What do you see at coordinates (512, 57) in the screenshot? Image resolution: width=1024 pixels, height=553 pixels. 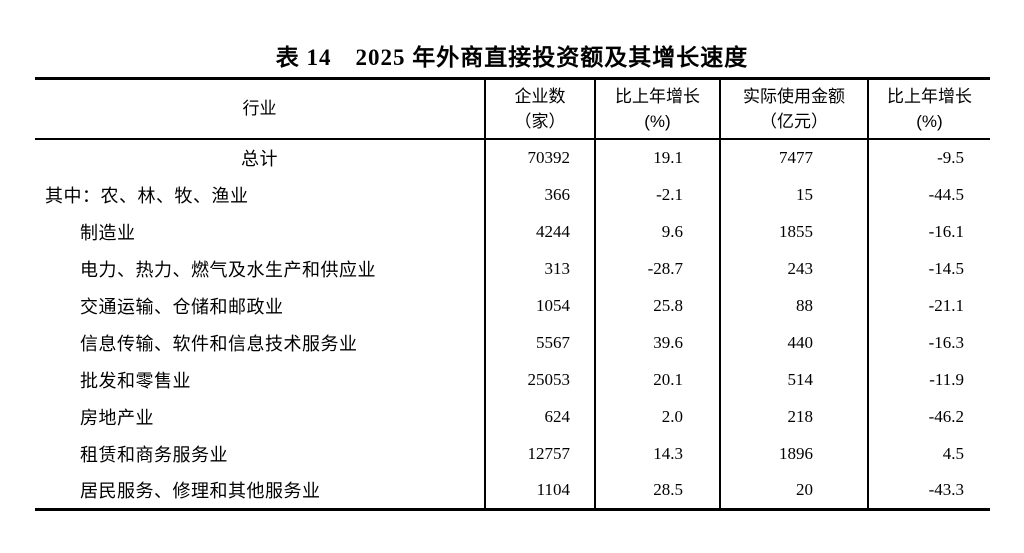 I see `table-title: 表 14 2025 年外商直接投资额及其增长速度` at bounding box center [512, 57].